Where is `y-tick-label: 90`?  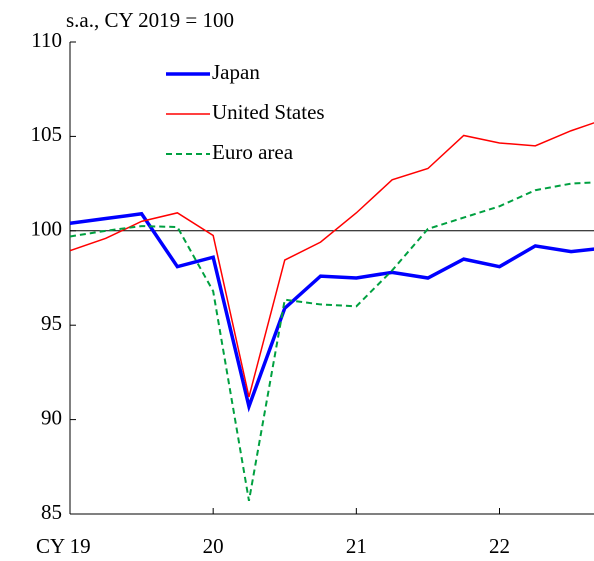 y-tick-label: 90 is located at coordinates (51, 417).